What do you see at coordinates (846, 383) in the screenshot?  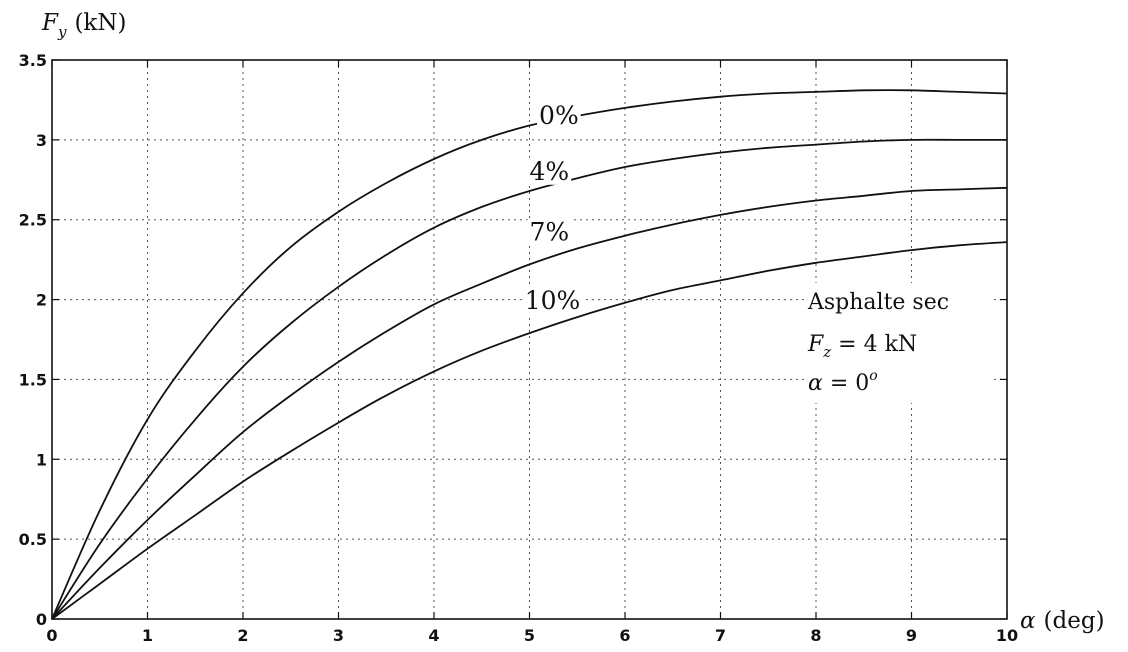 I see `annotation-angle-value: = 0` at bounding box center [846, 383].